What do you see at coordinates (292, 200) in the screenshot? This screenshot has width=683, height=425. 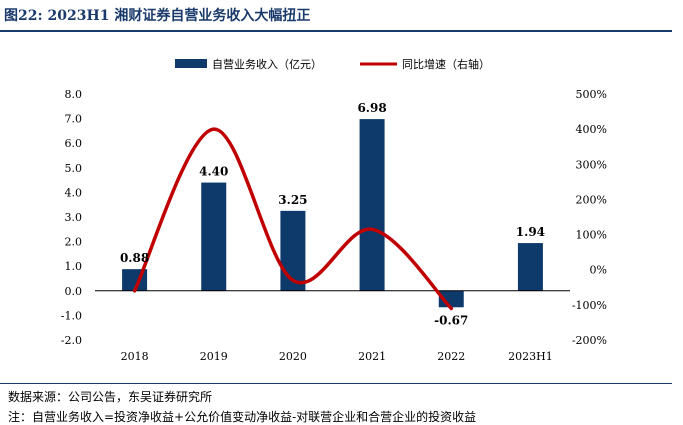 I see `bar-data-label: 3.25` at bounding box center [292, 200].